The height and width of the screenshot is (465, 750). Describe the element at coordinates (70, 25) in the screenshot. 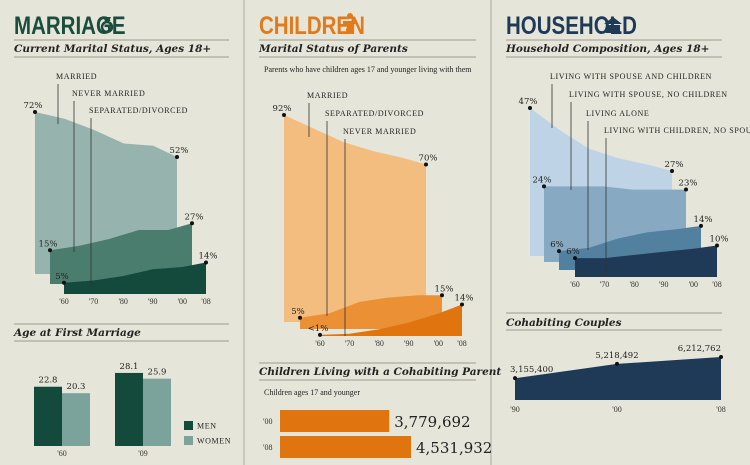

I see `marriage-title: MARRIAGE` at that location.